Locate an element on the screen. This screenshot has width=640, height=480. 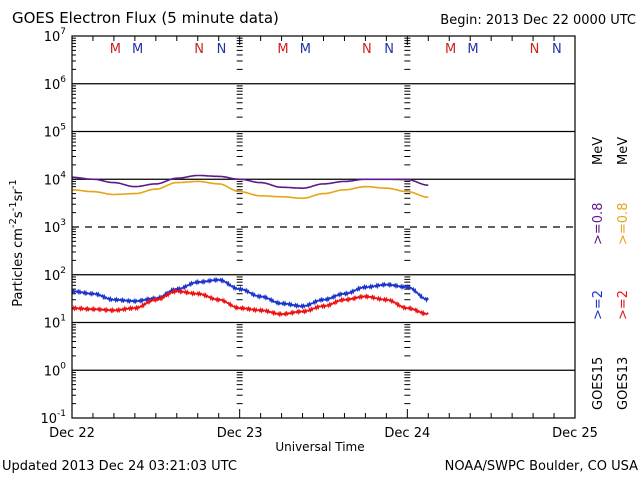
series-goes13-2-mev is located at coordinates (250, 303).